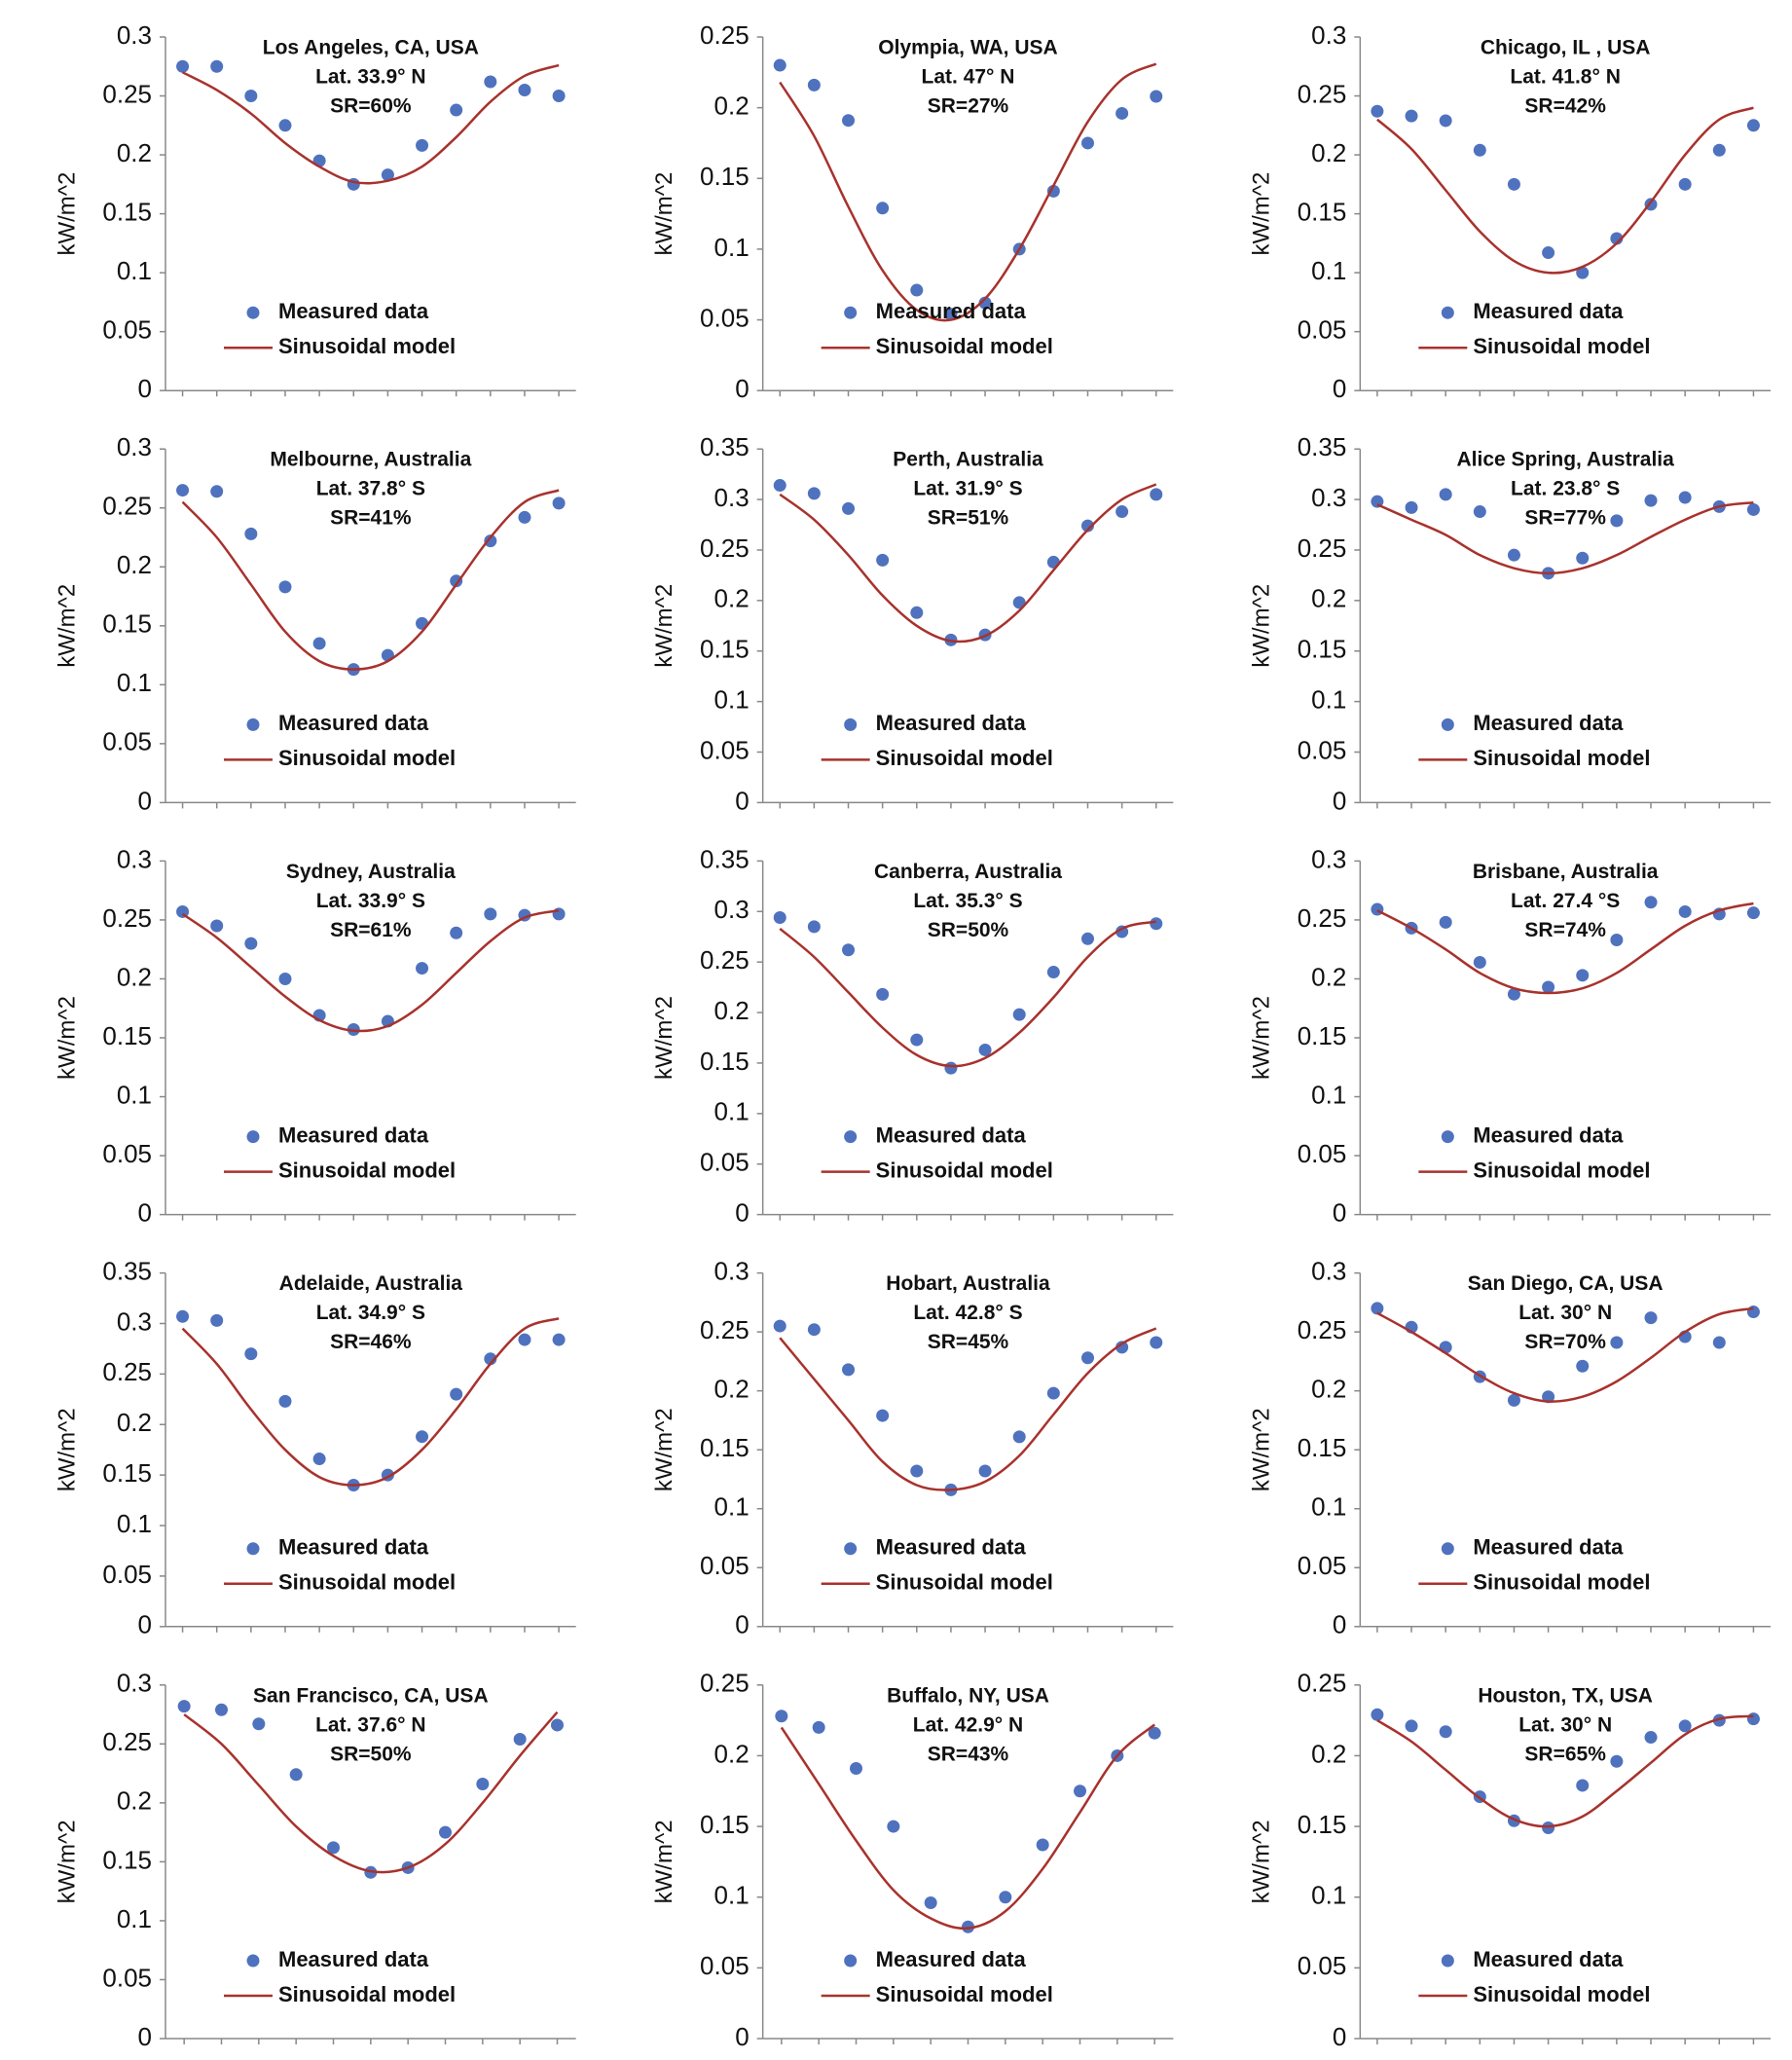 Image resolution: width=1792 pixels, height=2060 pixels. Describe the element at coordinates (968, 1724) in the screenshot. I see `annotation: Lat. 42.9° N` at that location.